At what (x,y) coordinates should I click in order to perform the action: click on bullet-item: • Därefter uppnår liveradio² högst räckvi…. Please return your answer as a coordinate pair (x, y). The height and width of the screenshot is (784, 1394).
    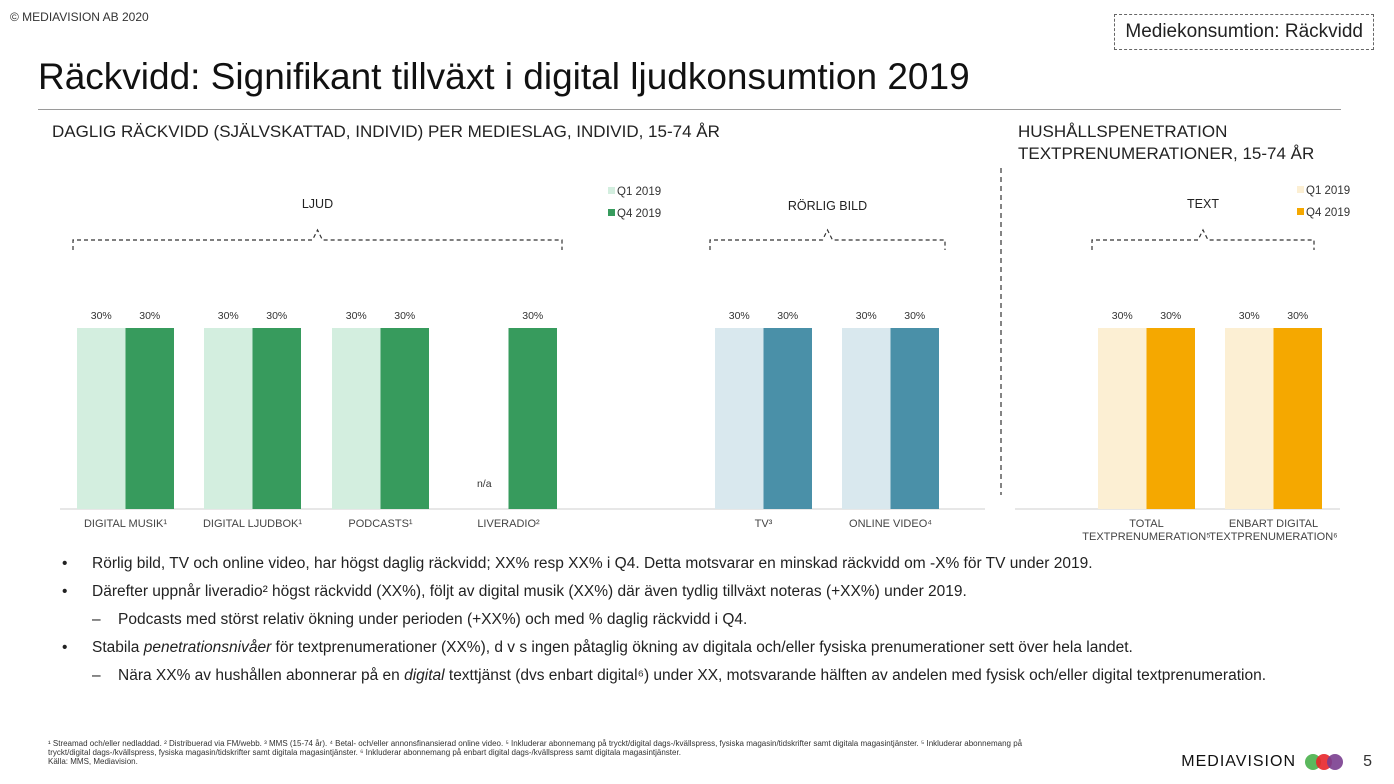
    Looking at the image, I should click on (712, 592).